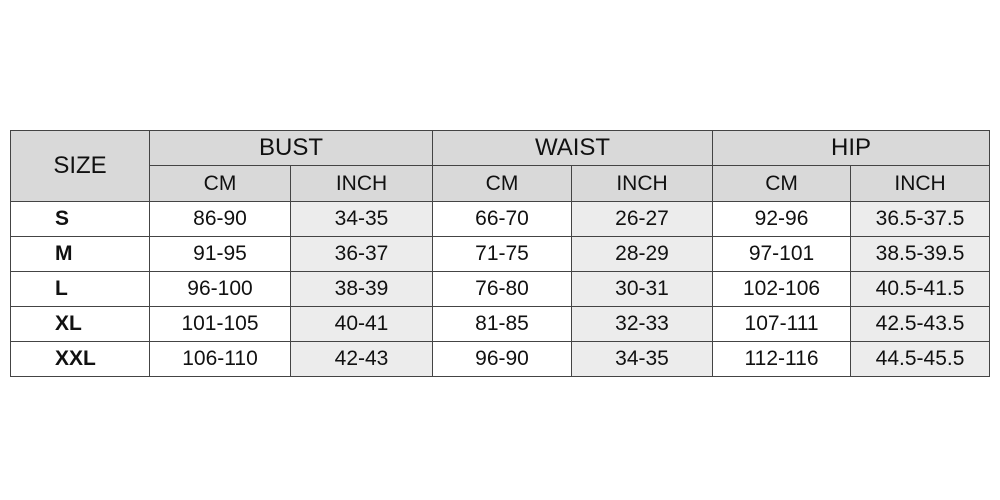 Image resolution: width=1000 pixels, height=500 pixels. What do you see at coordinates (291, 148) in the screenshot?
I see `group-header-bust: BUST` at bounding box center [291, 148].